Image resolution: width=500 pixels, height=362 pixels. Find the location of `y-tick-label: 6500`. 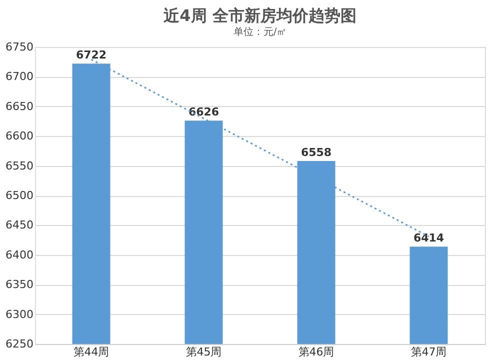

y-tick-label: 6500 is located at coordinates (20, 195).